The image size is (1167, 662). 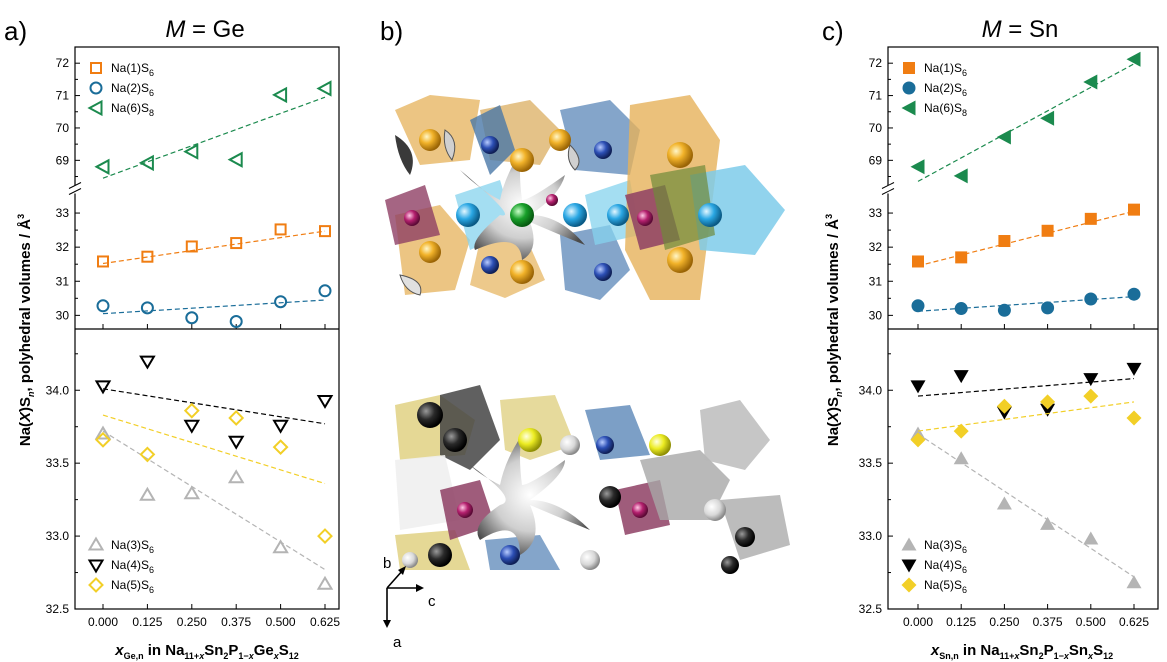 What do you see at coordinates (961, 622) in the screenshot?
I see `x-tick-label: 0.125` at bounding box center [961, 622].